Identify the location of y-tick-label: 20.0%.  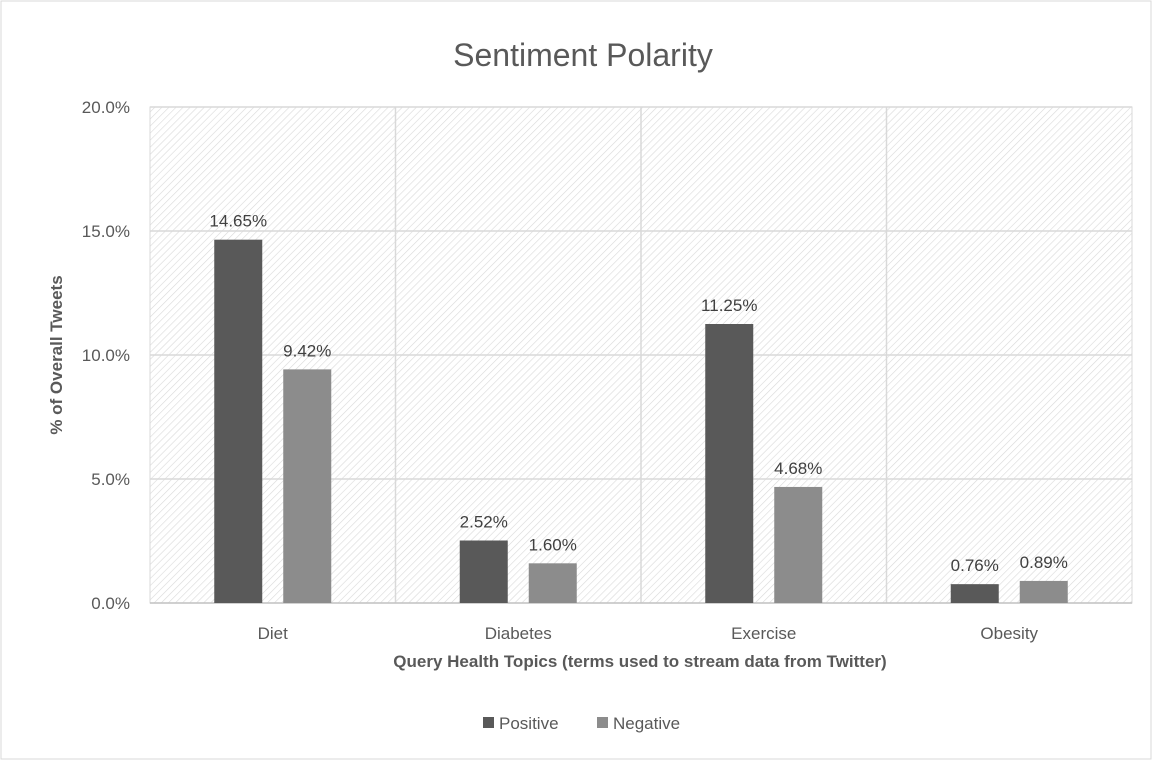
(106, 107).